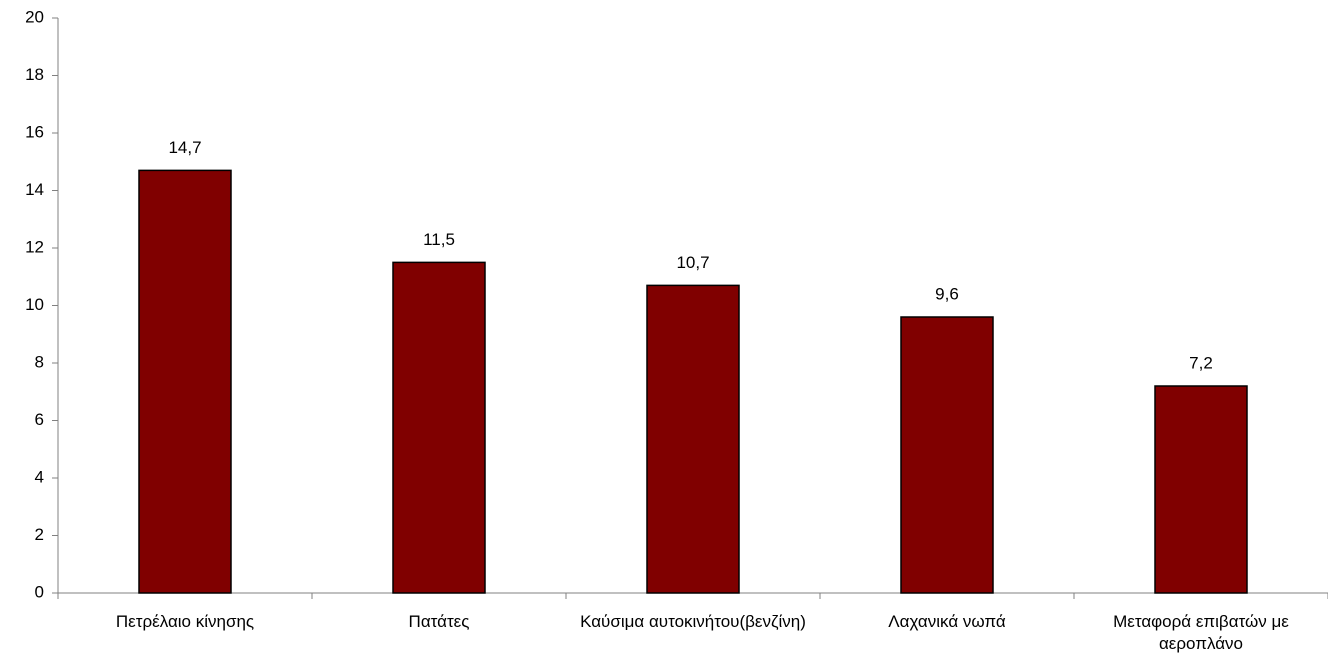 The image size is (1328, 663). What do you see at coordinates (947, 621) in the screenshot?
I see `x-tick-label: Λαχανικά νωπά` at bounding box center [947, 621].